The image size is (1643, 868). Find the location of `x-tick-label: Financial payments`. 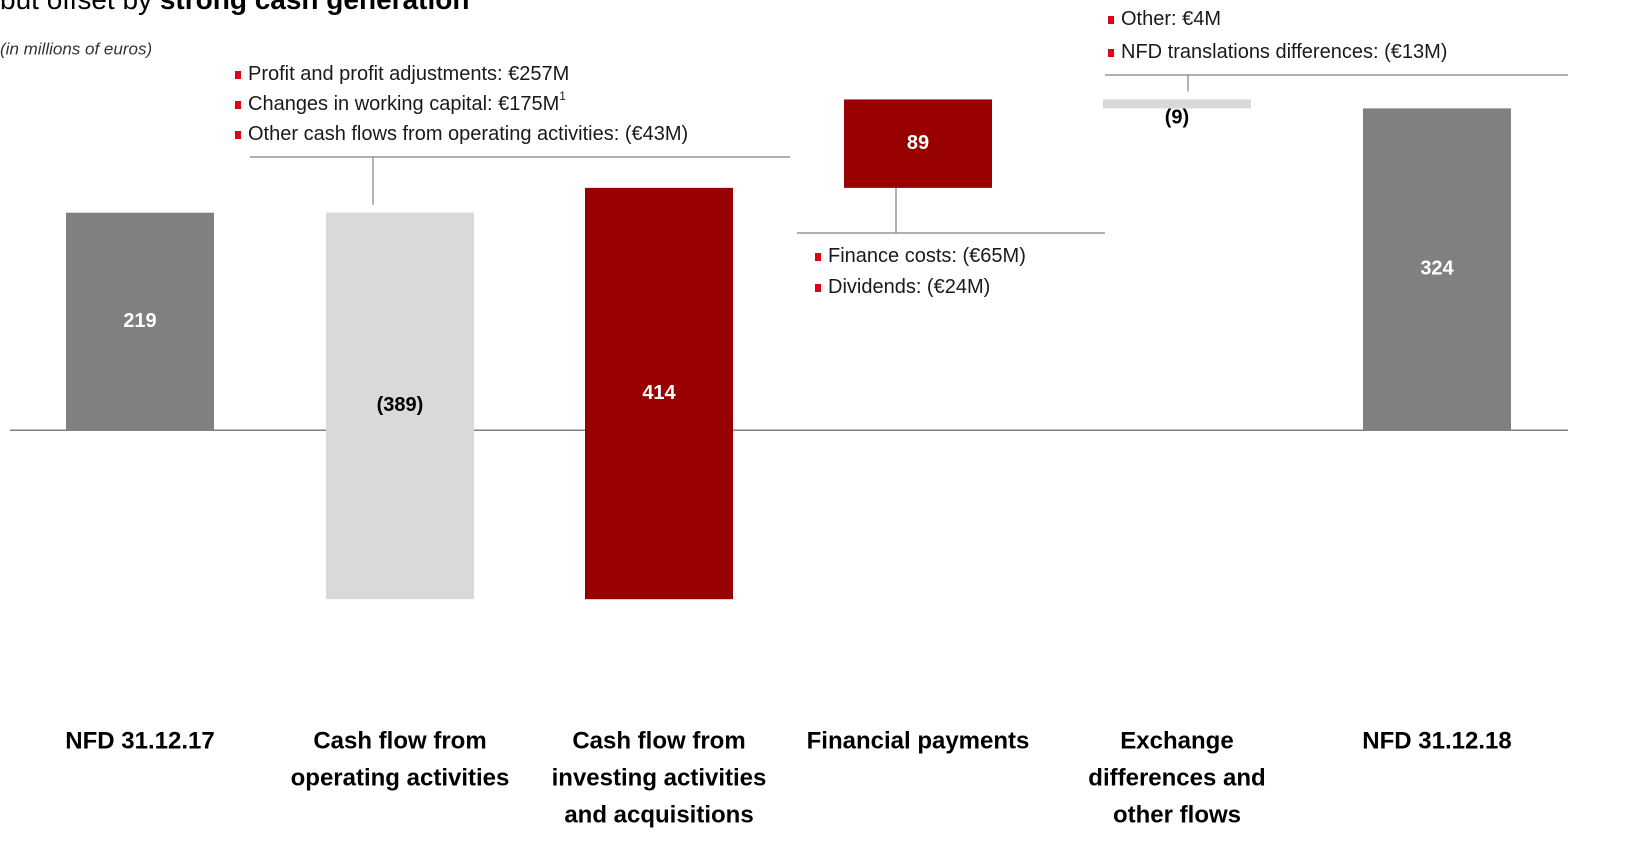

x-tick-label: Financial payments is located at coordinates (918, 740).